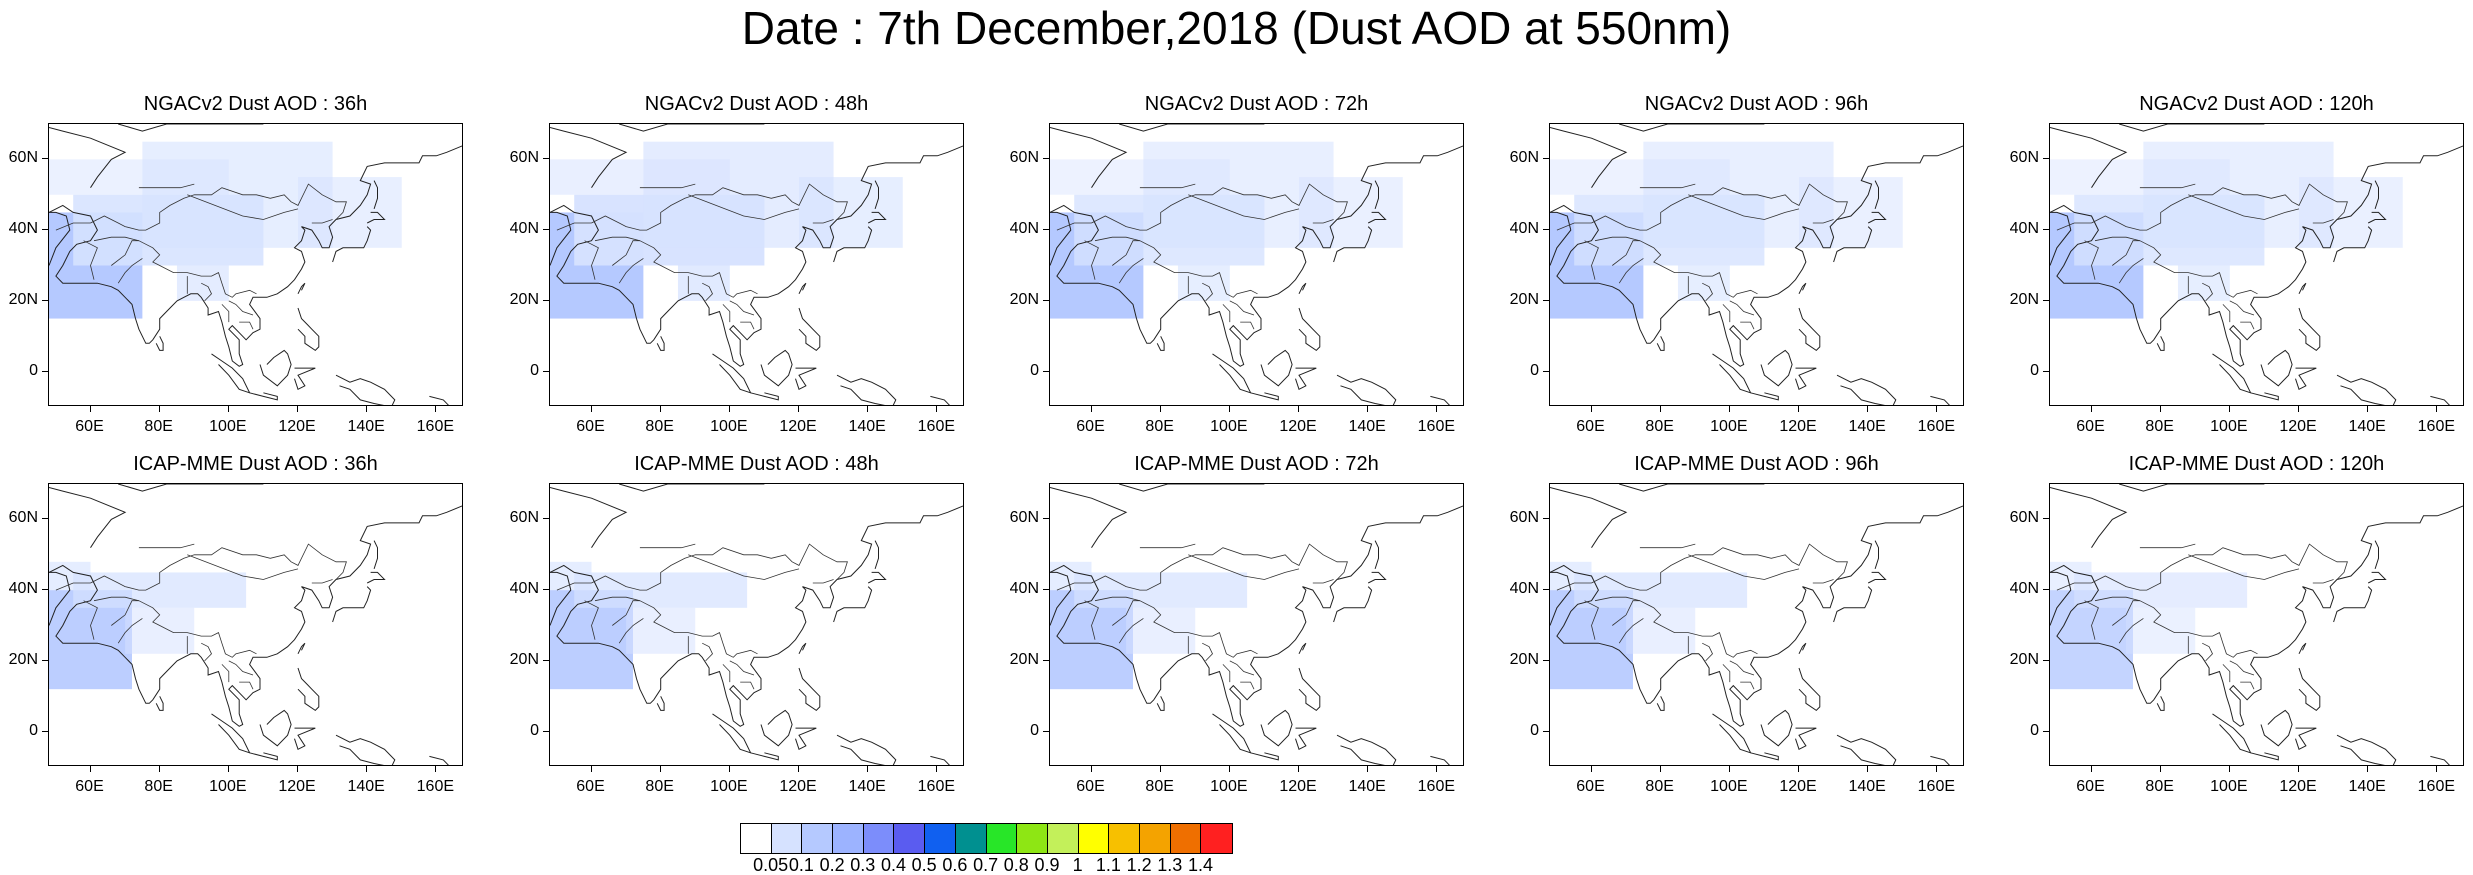 This screenshot has width=2473, height=875. I want to click on map-svg, so click(756, 624).